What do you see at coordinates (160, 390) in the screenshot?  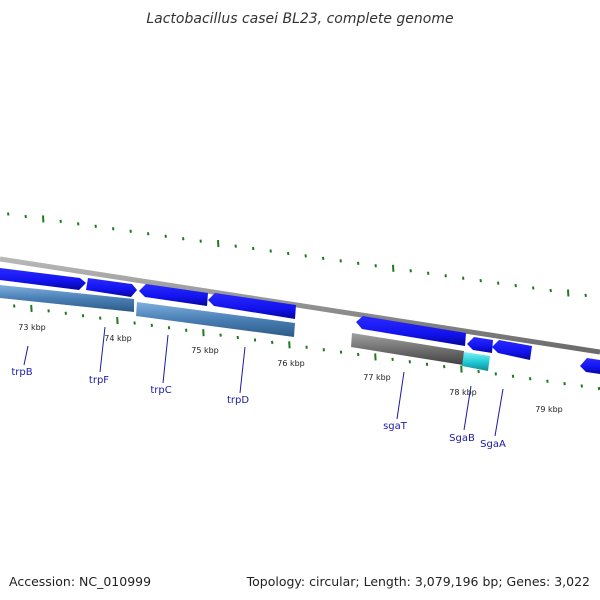 I see `gene-label-trpC: trpC` at bounding box center [160, 390].